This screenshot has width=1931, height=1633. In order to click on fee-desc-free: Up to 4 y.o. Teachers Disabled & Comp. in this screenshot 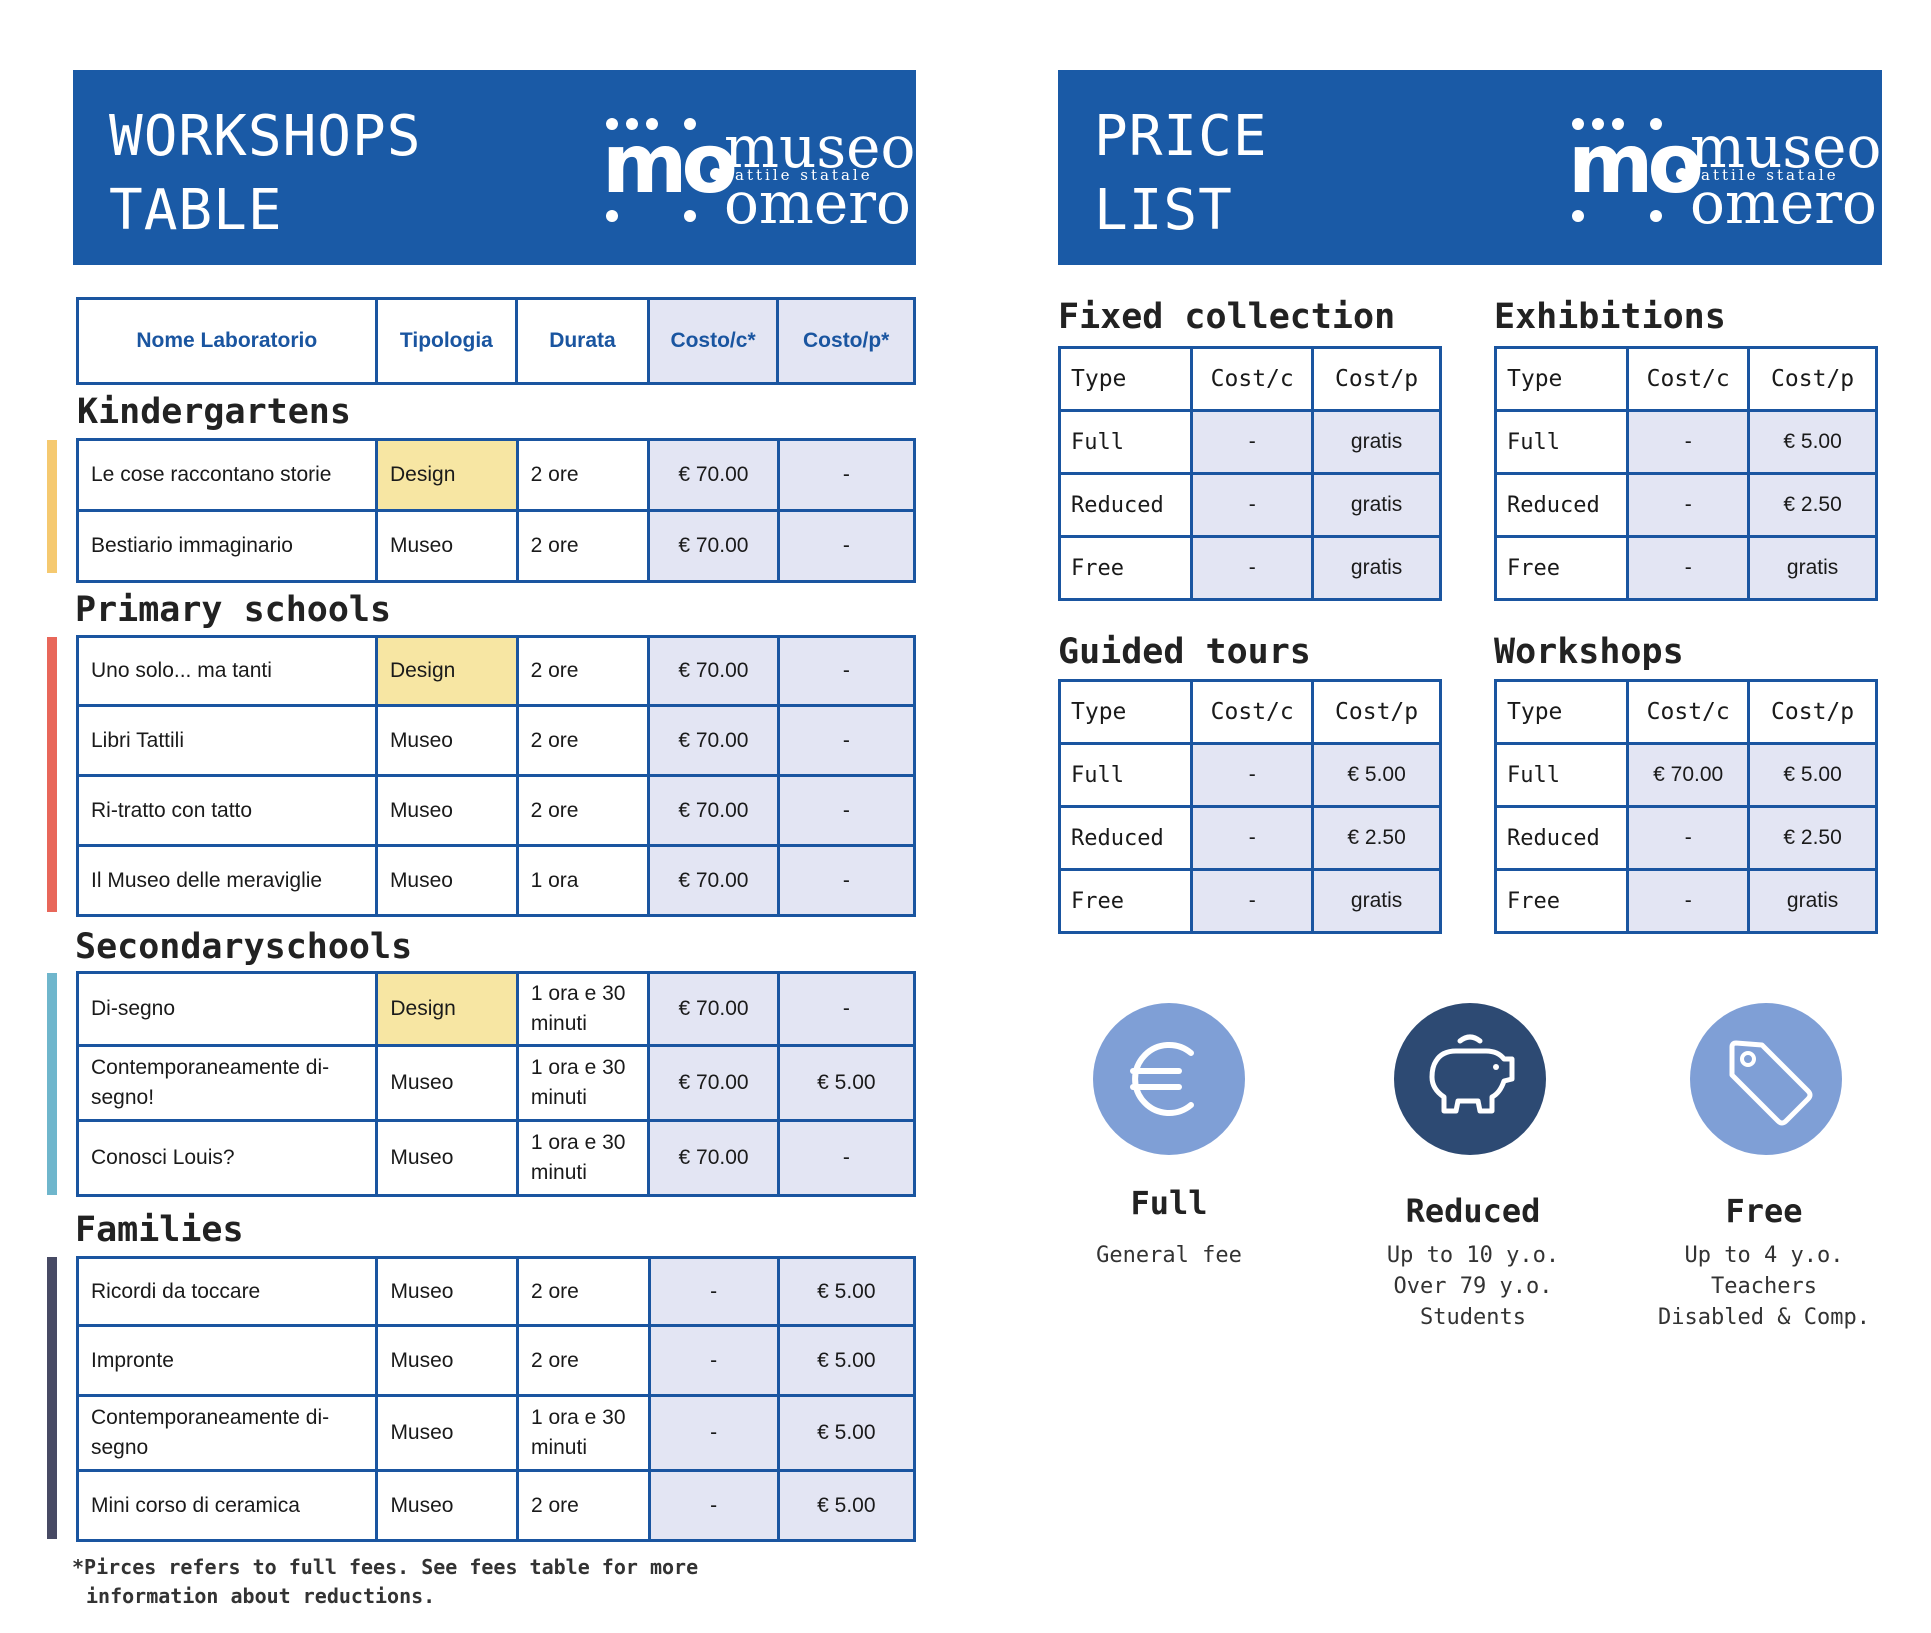, I will do `click(1764, 1286)`.